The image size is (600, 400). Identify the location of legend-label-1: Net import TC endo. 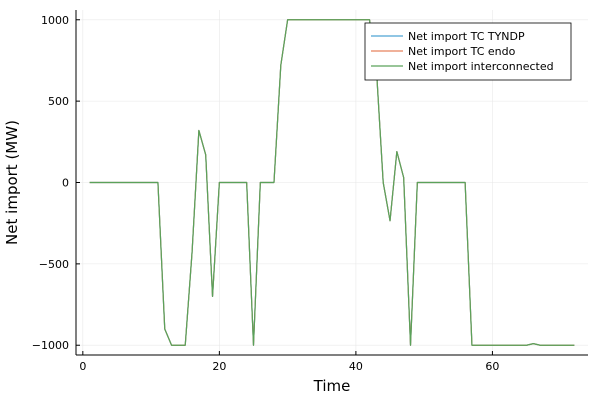
(462, 51).